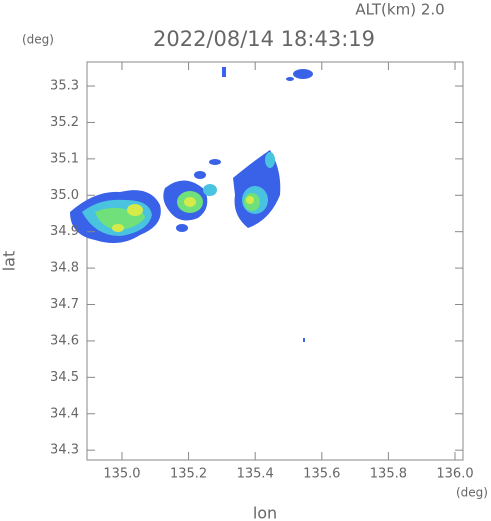  Describe the element at coordinates (454, 474) in the screenshot. I see `x-tick-label: 136.0` at that location.